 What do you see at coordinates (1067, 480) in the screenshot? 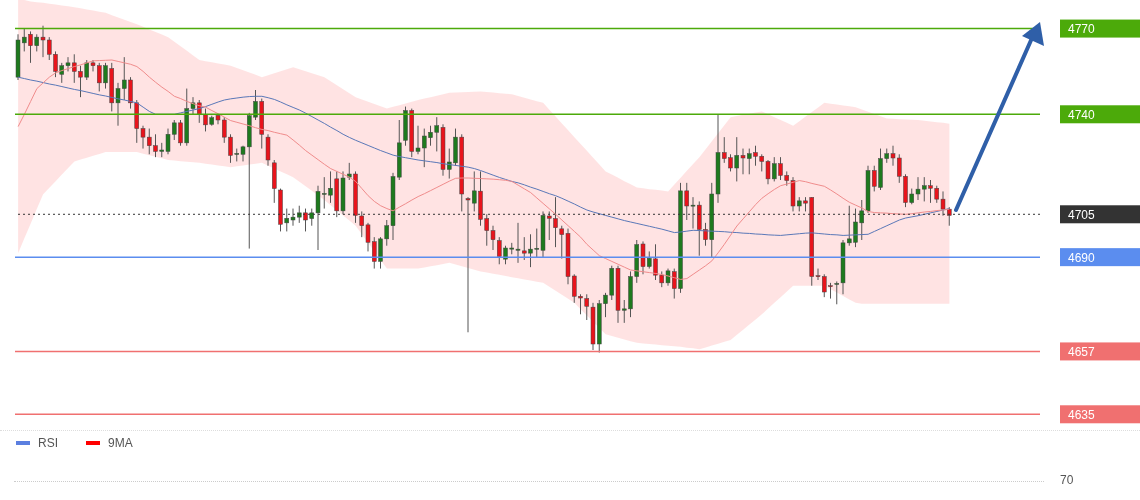
I see `text: 70` at bounding box center [1067, 480].